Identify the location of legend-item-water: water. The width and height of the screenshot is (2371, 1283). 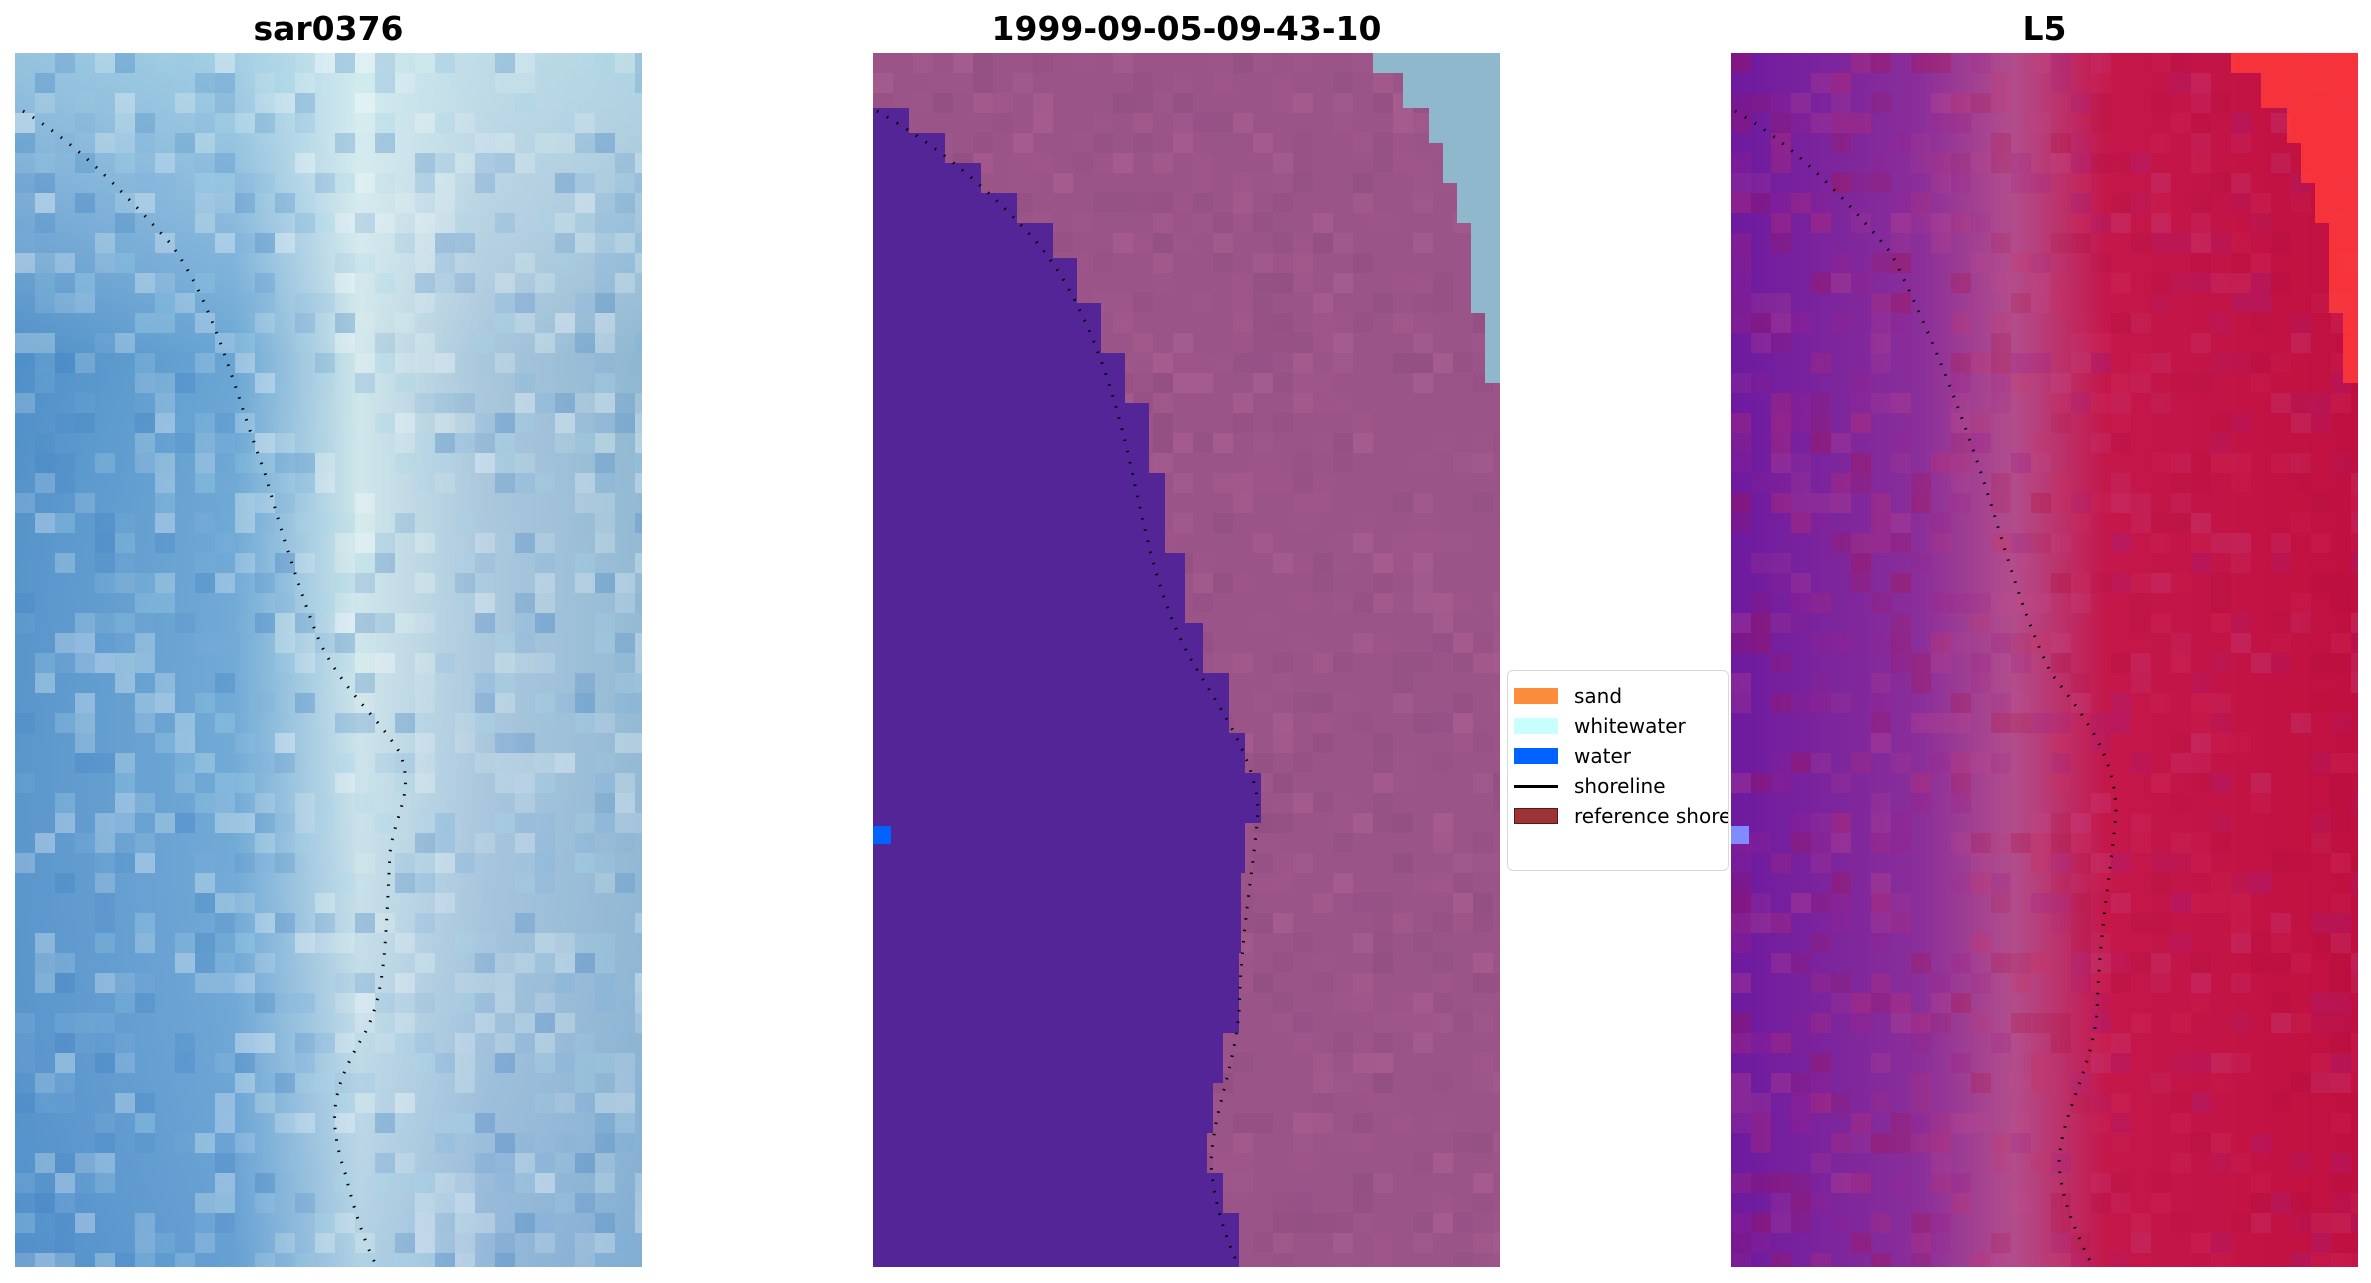
(1572, 756).